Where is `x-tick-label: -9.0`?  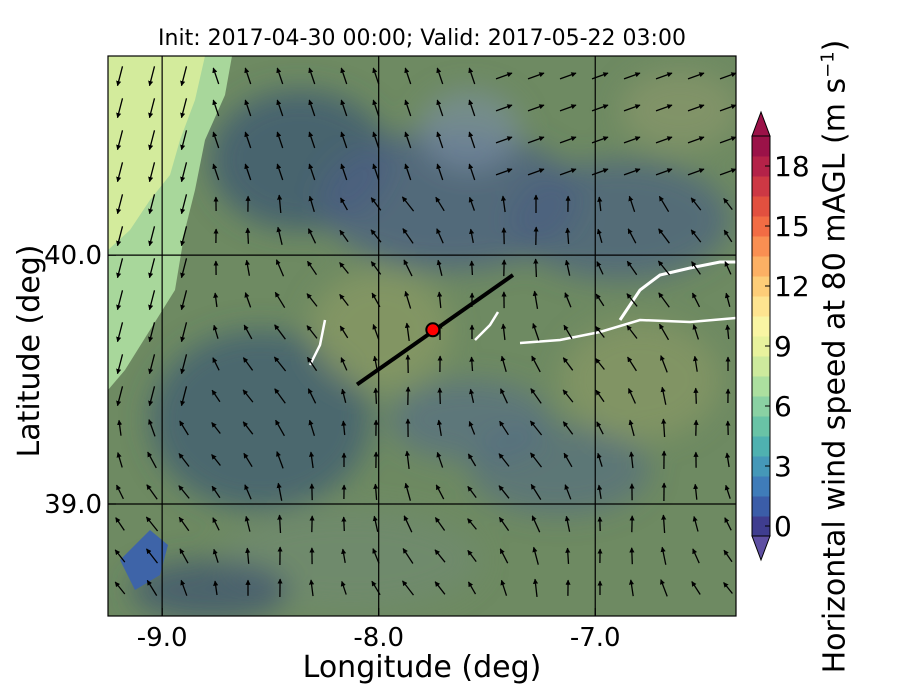
x-tick-label: -9.0 is located at coordinates (162, 638).